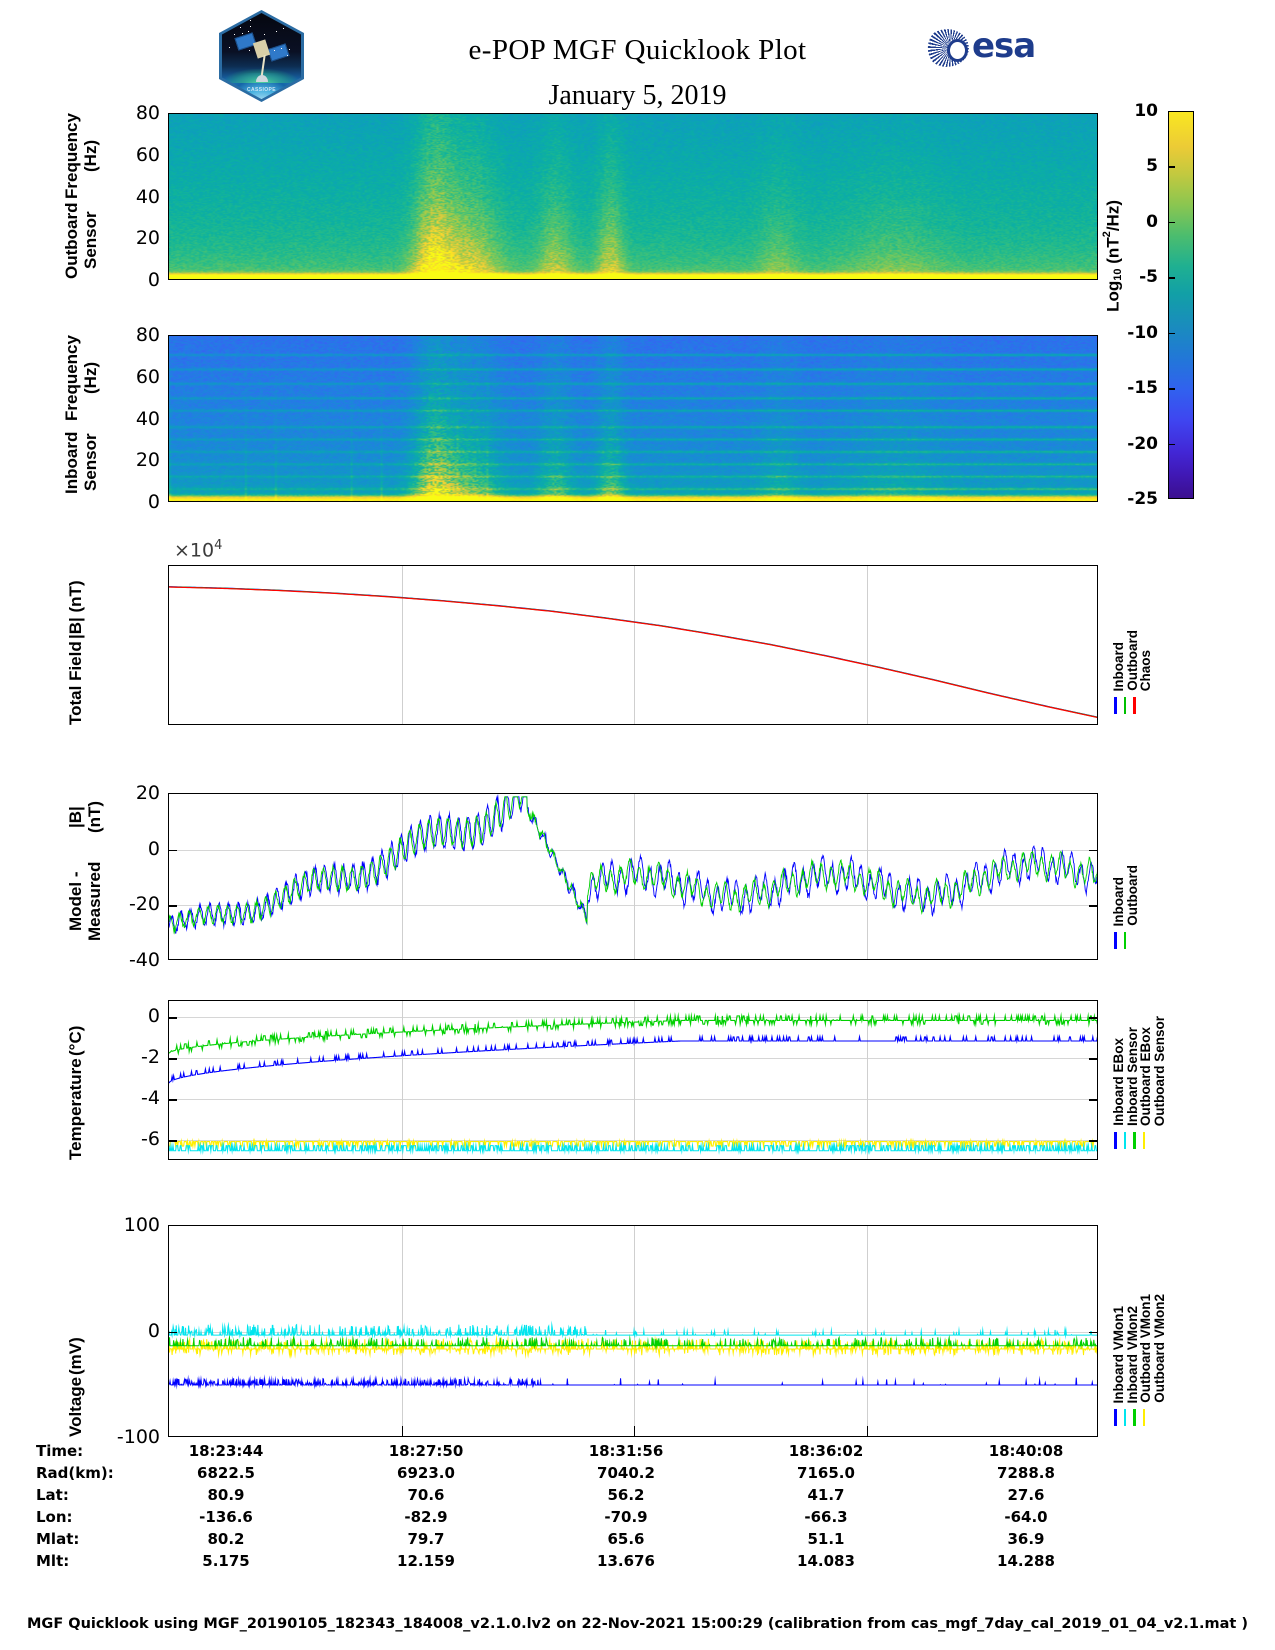 Image resolution: width=1275 pixels, height=1650 pixels. Describe the element at coordinates (826, 1517) in the screenshot. I see `table-cell: -66.3` at that location.